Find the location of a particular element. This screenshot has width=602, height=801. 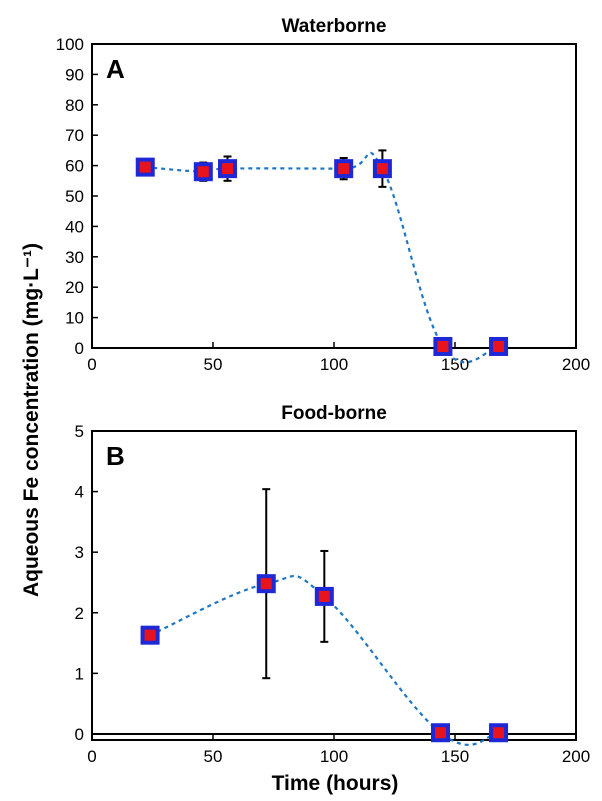

y-tick-label: 3 is located at coordinates (79, 552).